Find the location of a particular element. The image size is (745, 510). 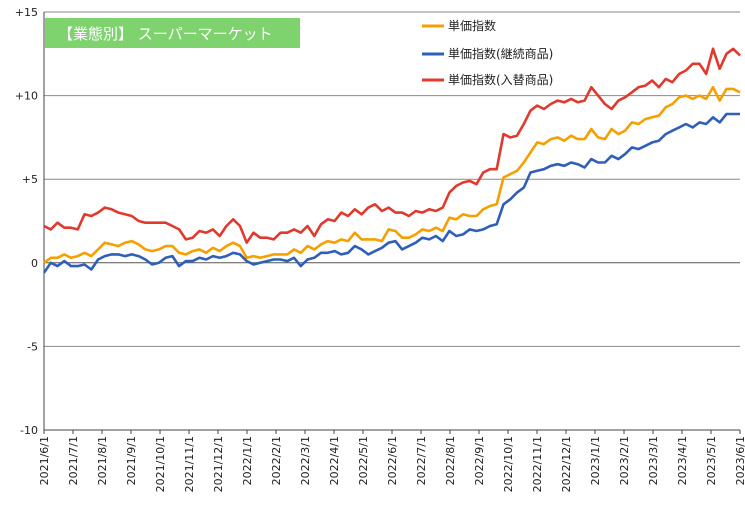

x-tick-label: 2022/3/1 is located at coordinates (305, 460).